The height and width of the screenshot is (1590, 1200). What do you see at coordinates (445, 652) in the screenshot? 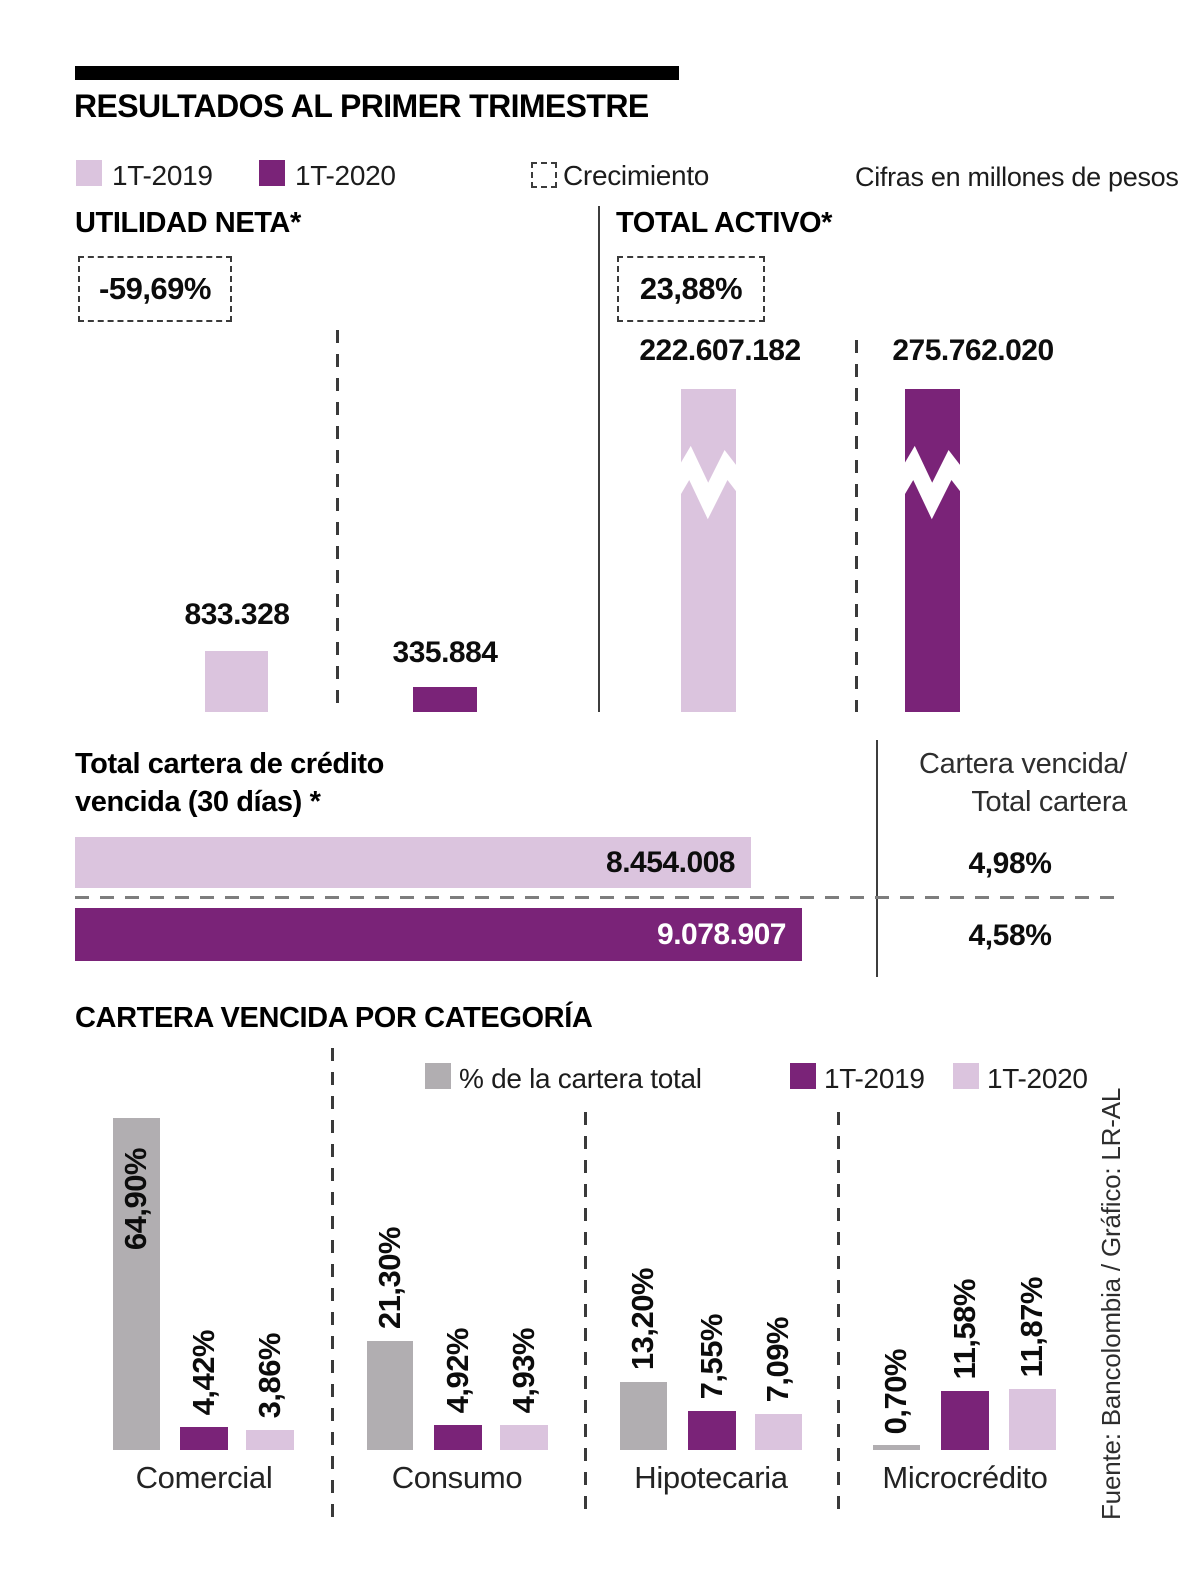
I see `utilidad-neta-value-2020: 335.884` at bounding box center [445, 652].